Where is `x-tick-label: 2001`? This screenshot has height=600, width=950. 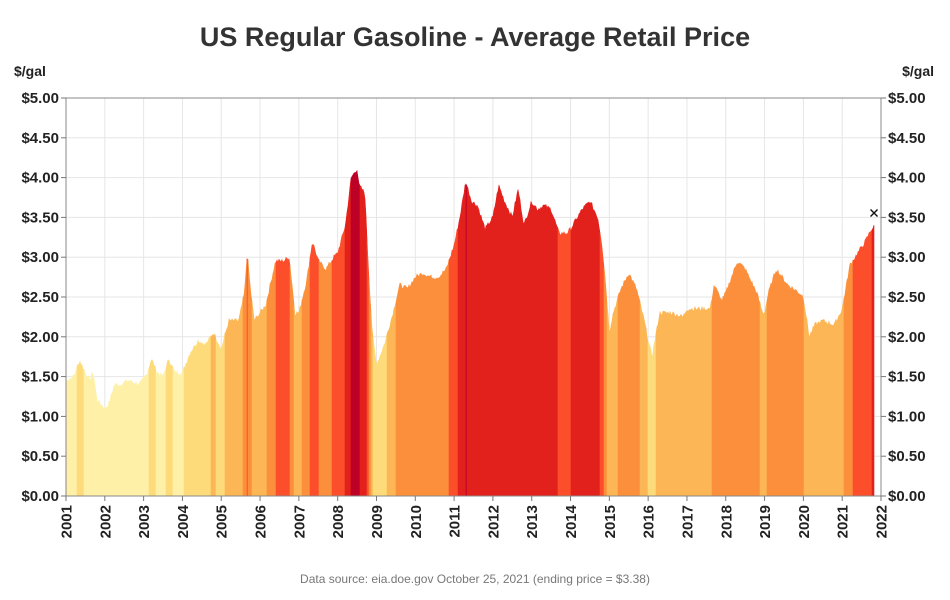 x-tick-label: 2001 is located at coordinates (67, 521).